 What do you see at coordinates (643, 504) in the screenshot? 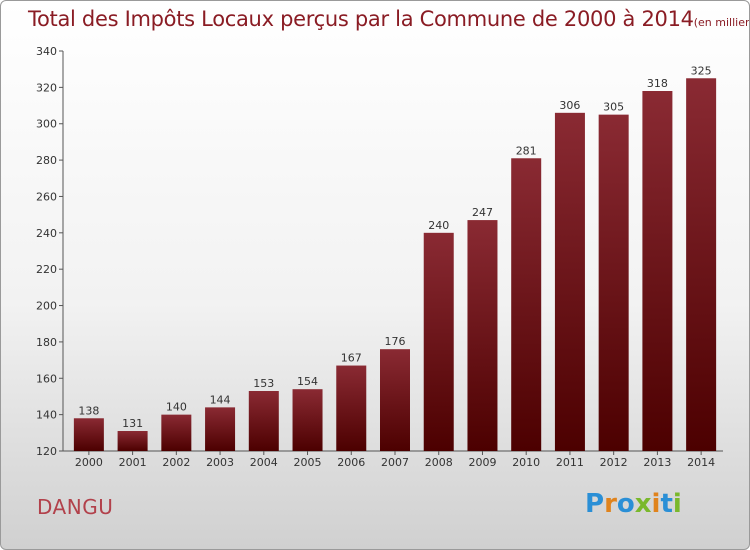
I see `logo-letter: x` at bounding box center [643, 504].